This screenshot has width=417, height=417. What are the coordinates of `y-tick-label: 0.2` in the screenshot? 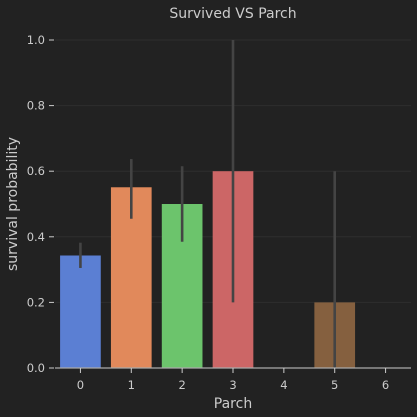 It's located at (36, 302).